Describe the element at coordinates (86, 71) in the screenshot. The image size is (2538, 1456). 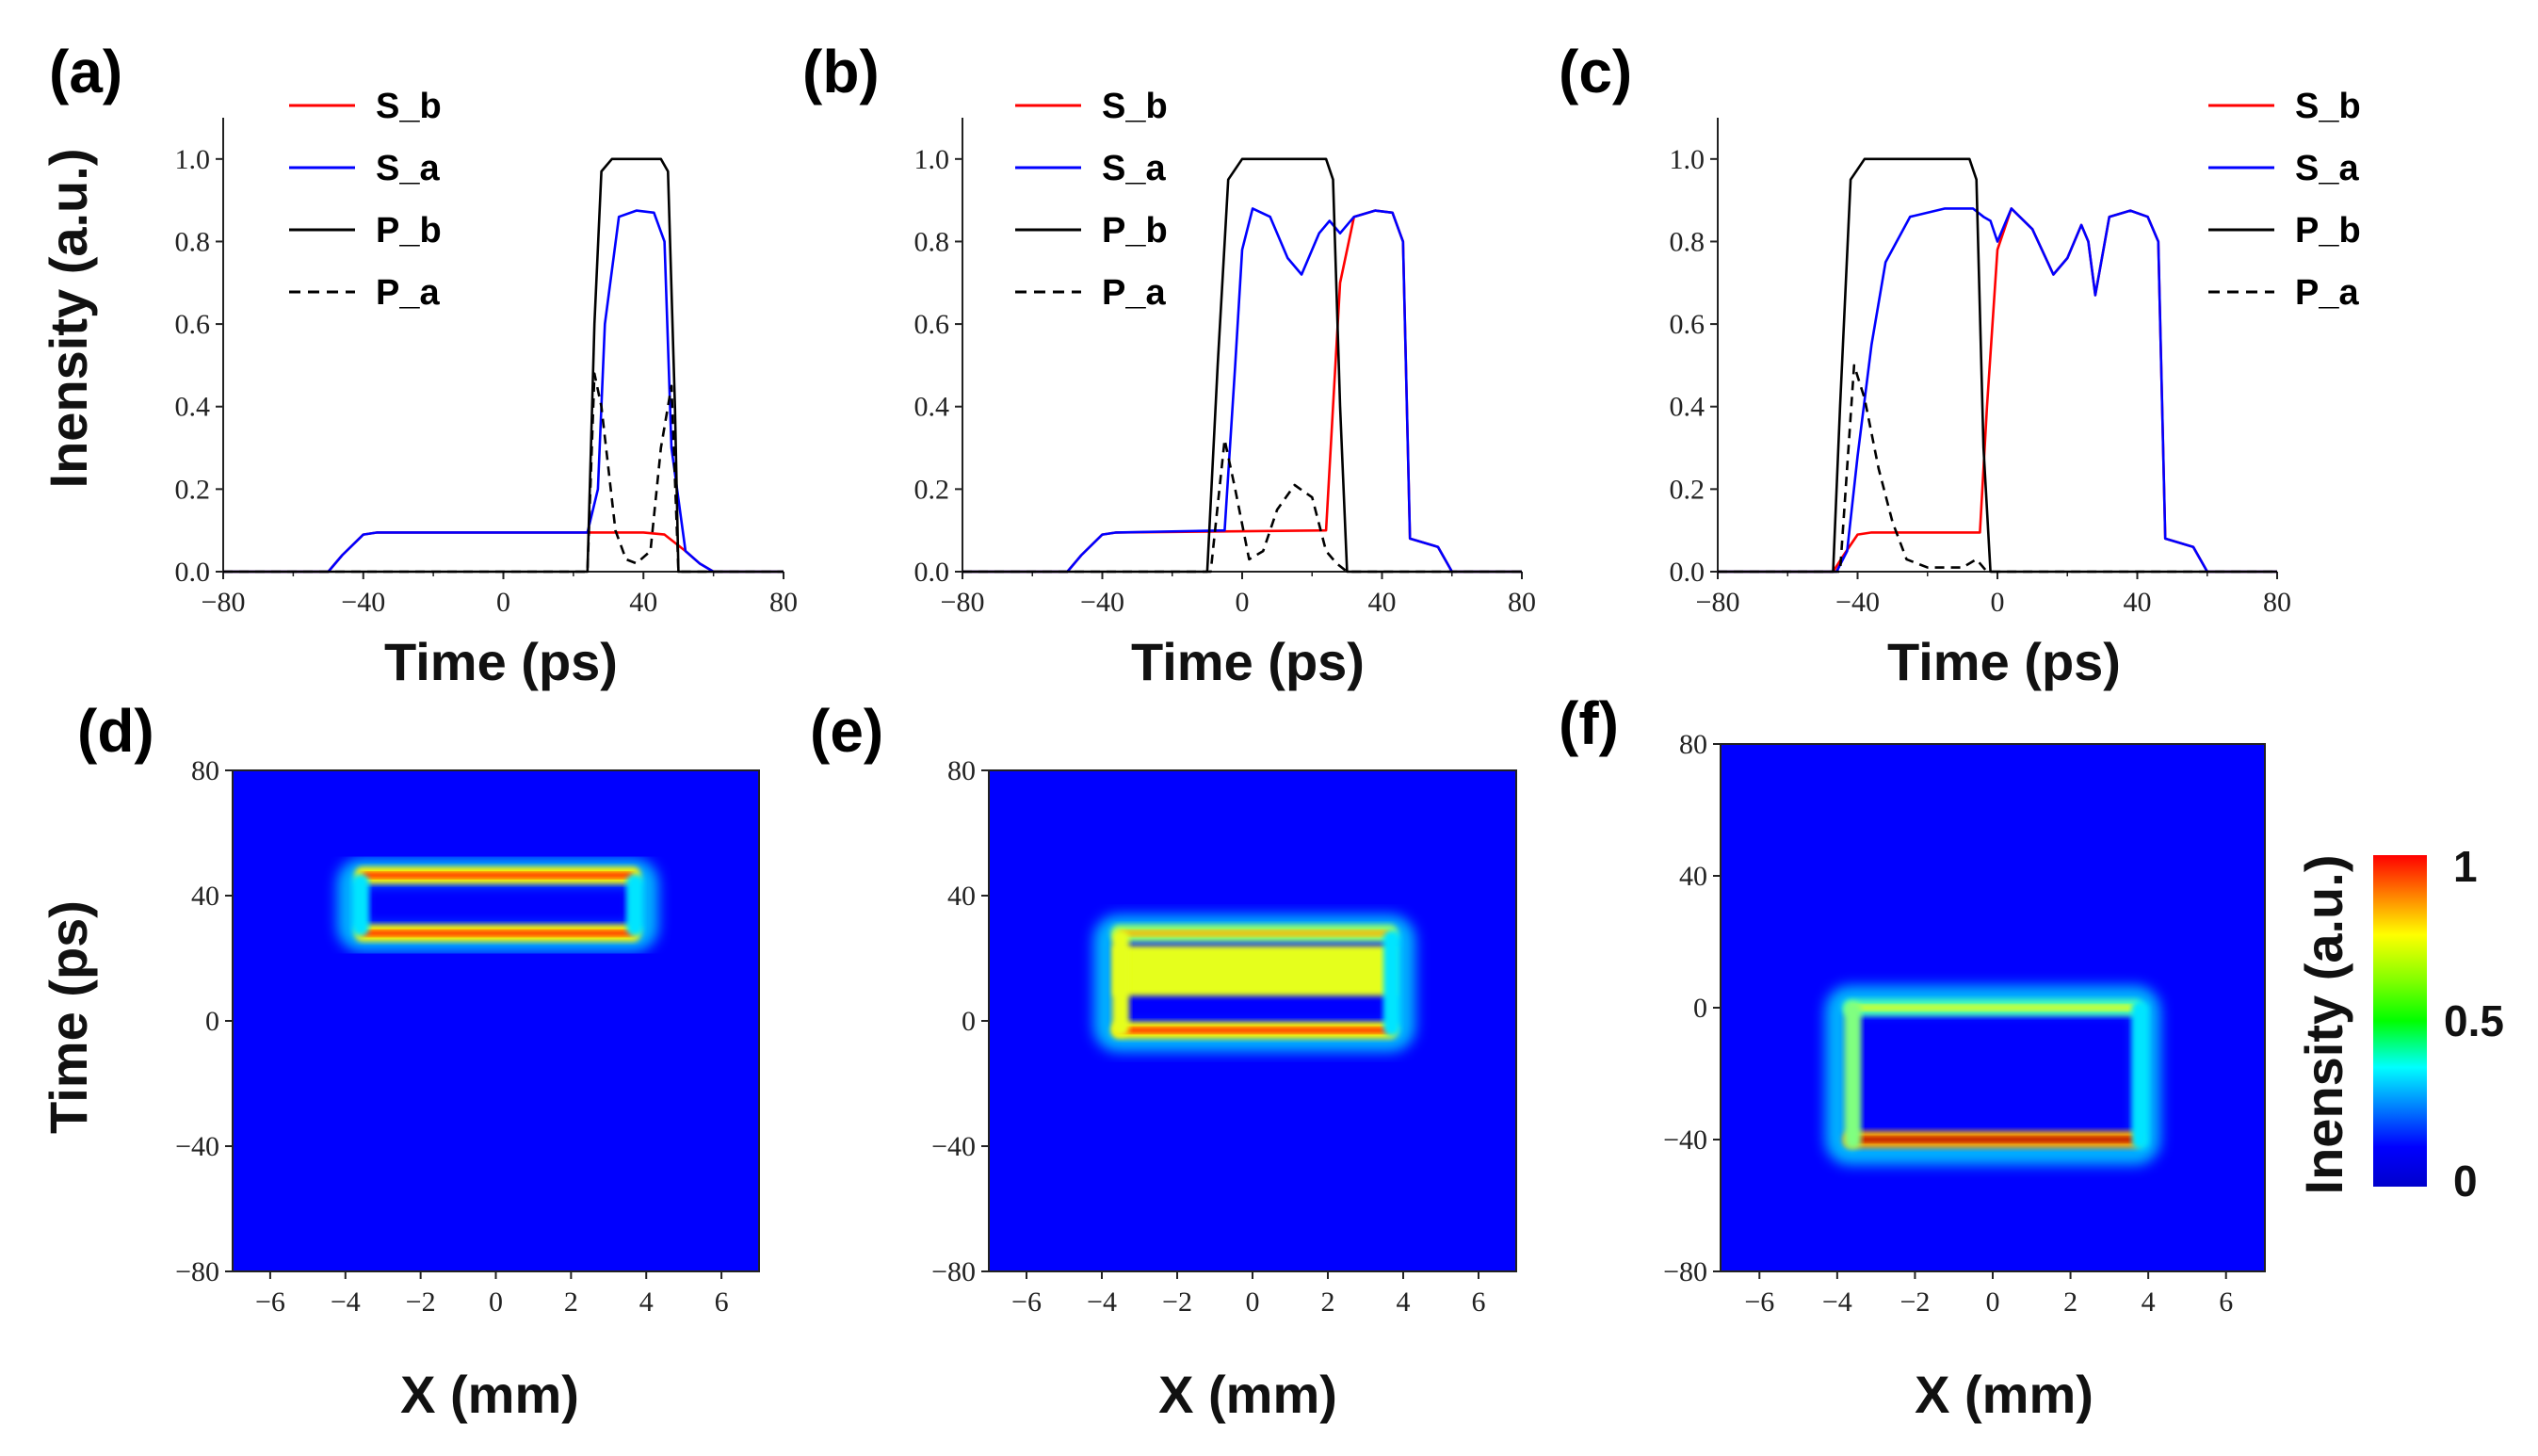
I see `panel-label-a: (a)` at that location.